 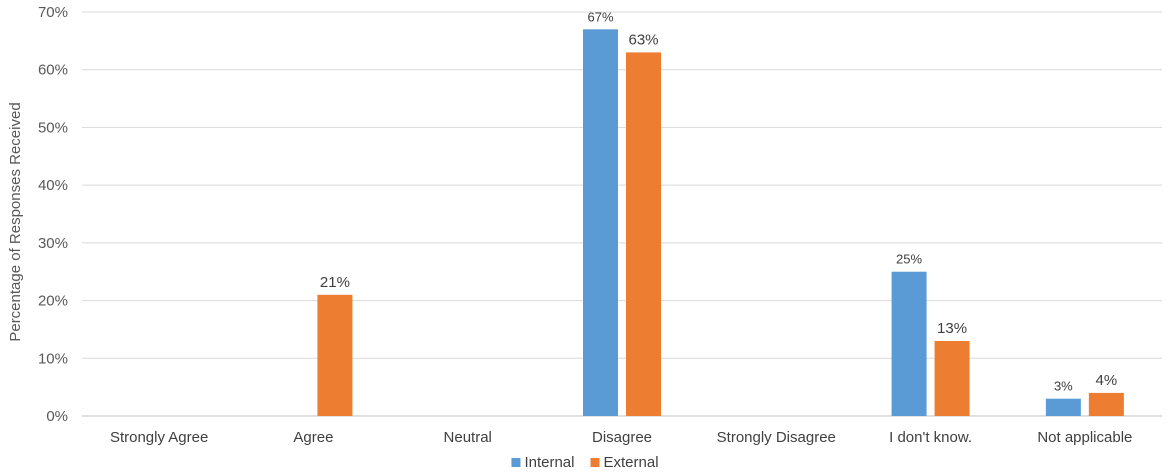 What do you see at coordinates (335, 282) in the screenshot?
I see `data-label: 21%` at bounding box center [335, 282].